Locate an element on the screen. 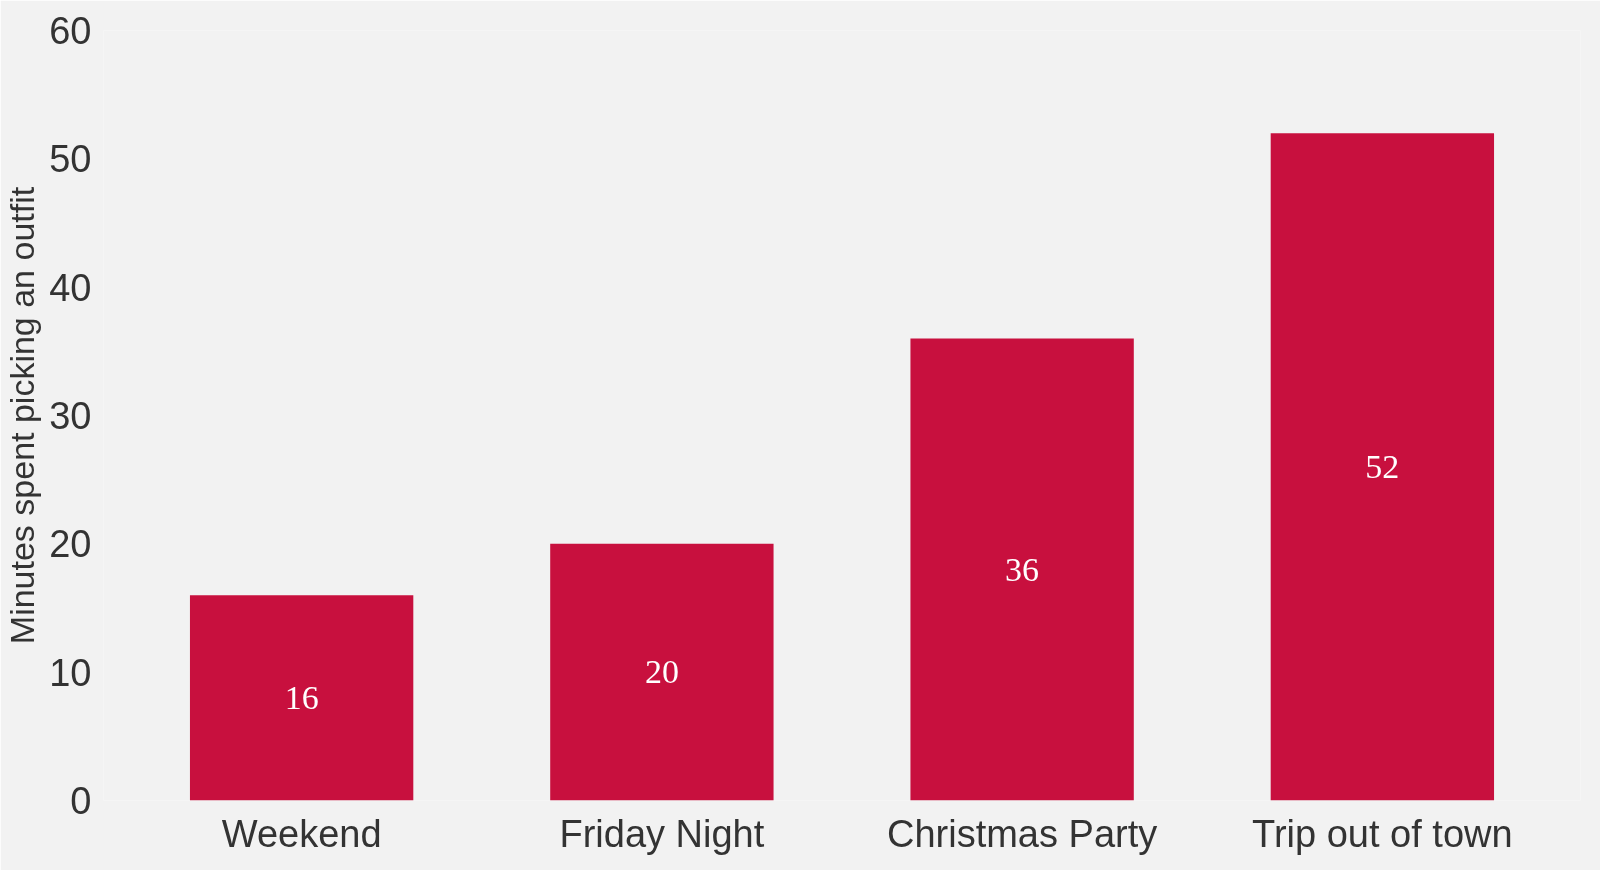 Image resolution: width=1613 pixels, height=884 pixels. data-label: 36 is located at coordinates (1022, 569).